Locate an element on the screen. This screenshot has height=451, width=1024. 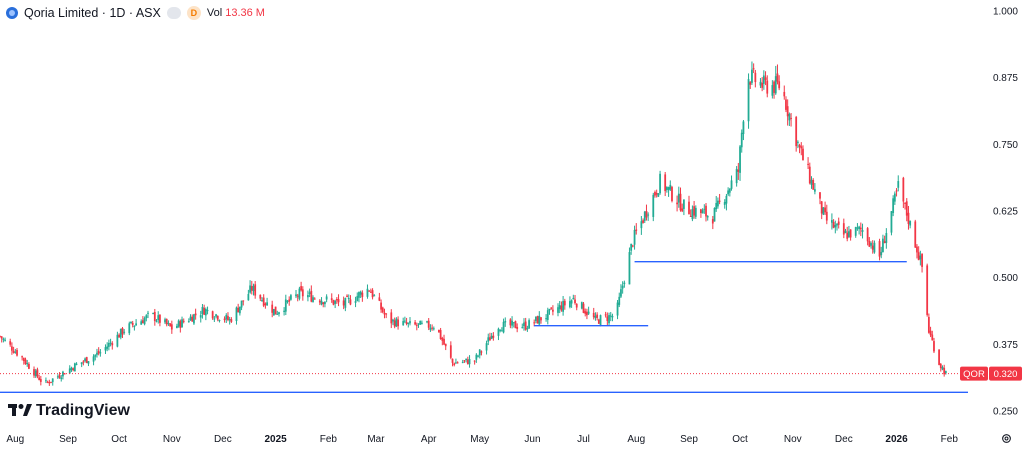
price-tag: QOR 0.320 is located at coordinates (991, 373).